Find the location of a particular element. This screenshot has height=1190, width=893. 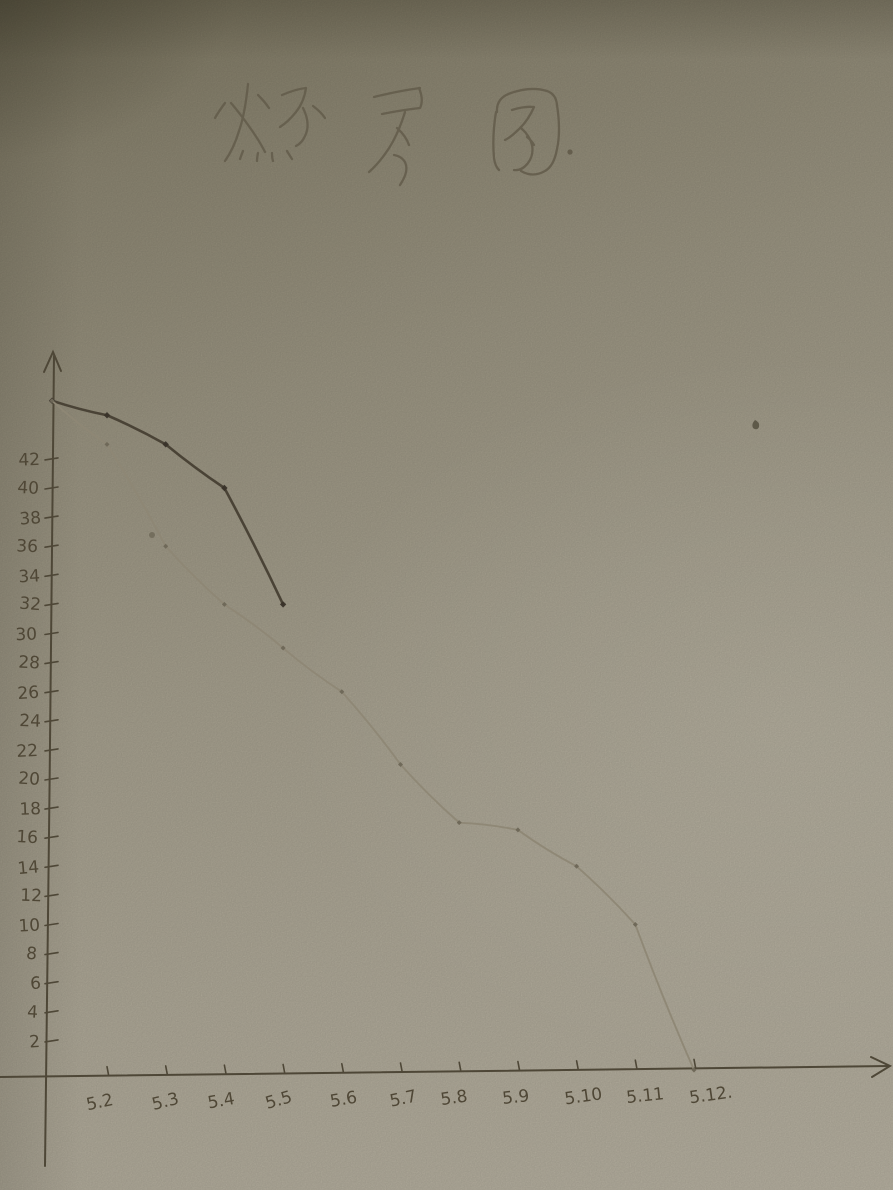

x-tick-label: 5.8 is located at coordinates (454, 1099).